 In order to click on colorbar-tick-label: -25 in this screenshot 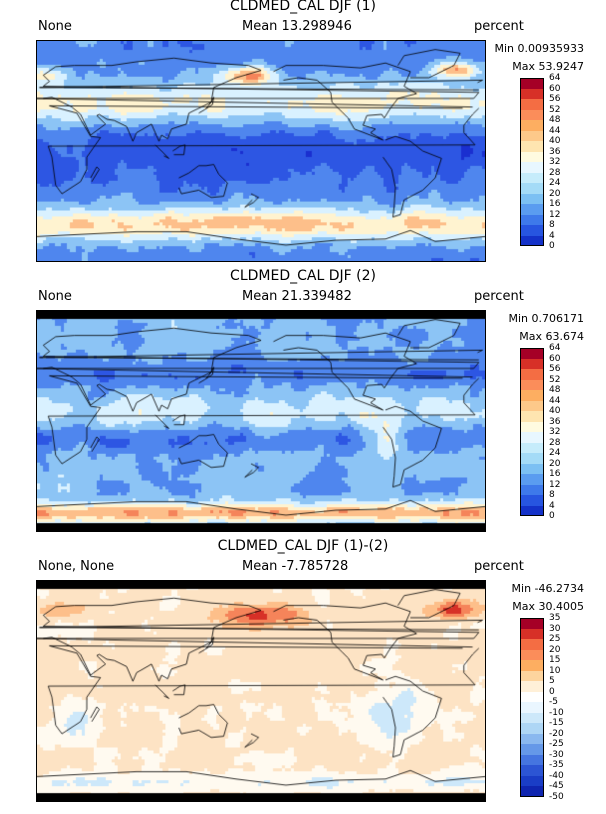, I will do `click(556, 744)`.